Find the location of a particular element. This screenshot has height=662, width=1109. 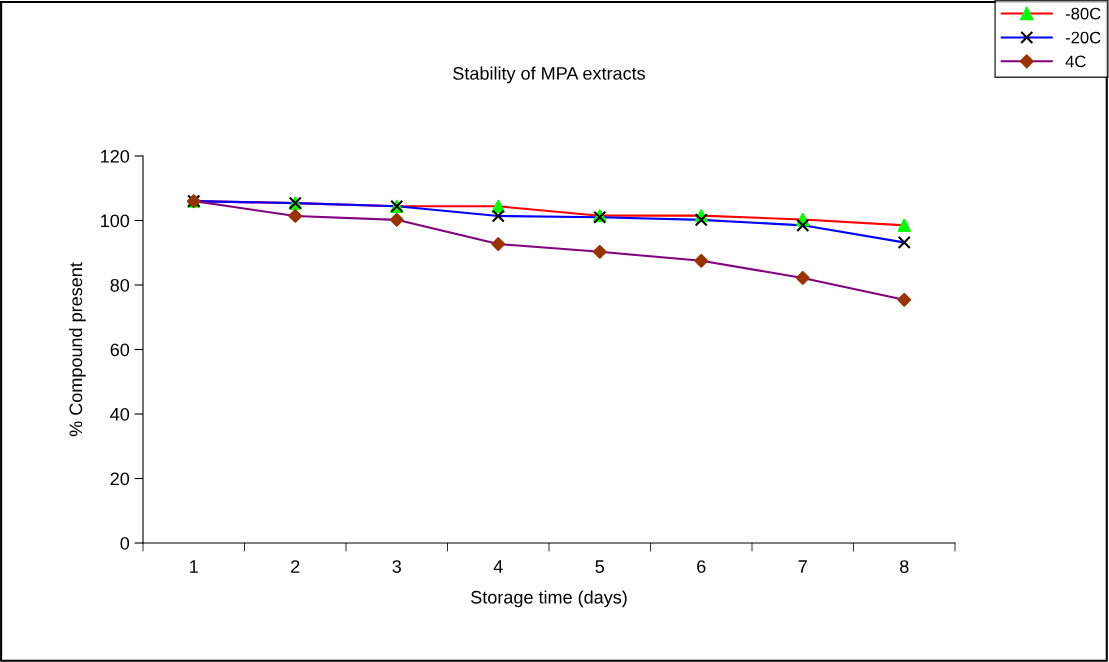

y-tick-label: 100 is located at coordinates (115, 221).